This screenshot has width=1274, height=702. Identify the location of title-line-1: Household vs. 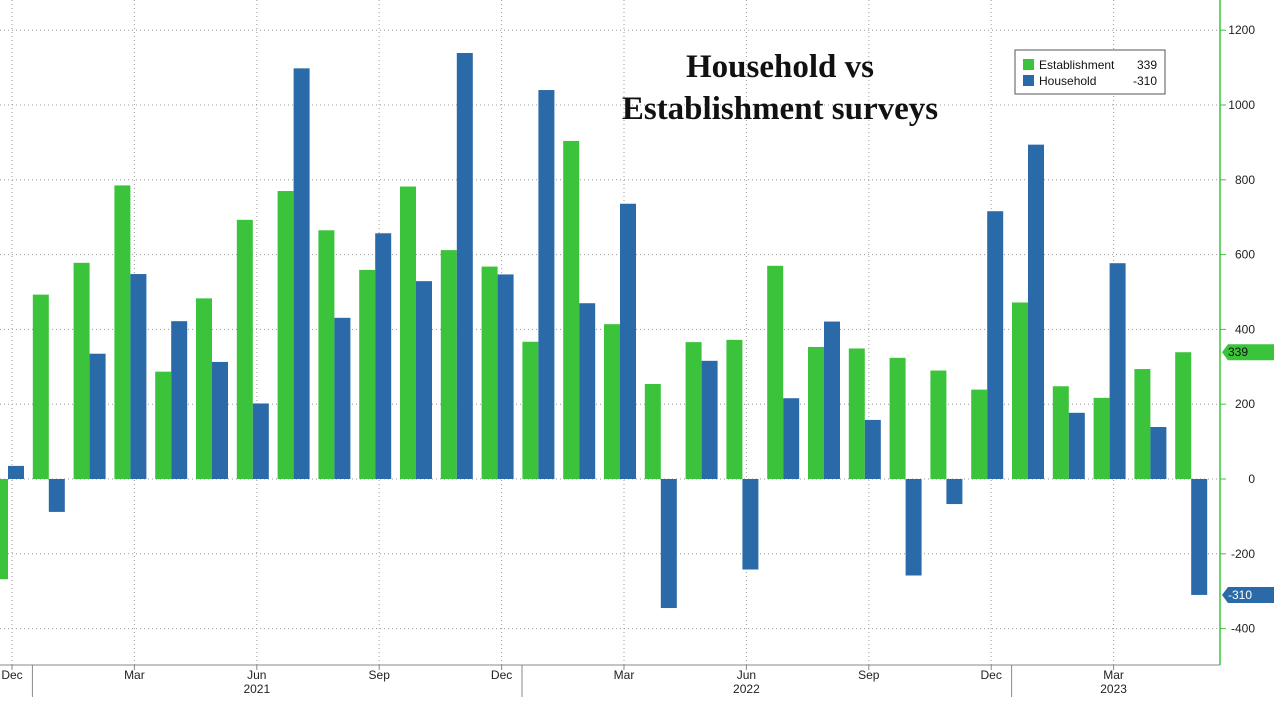
(780, 67).